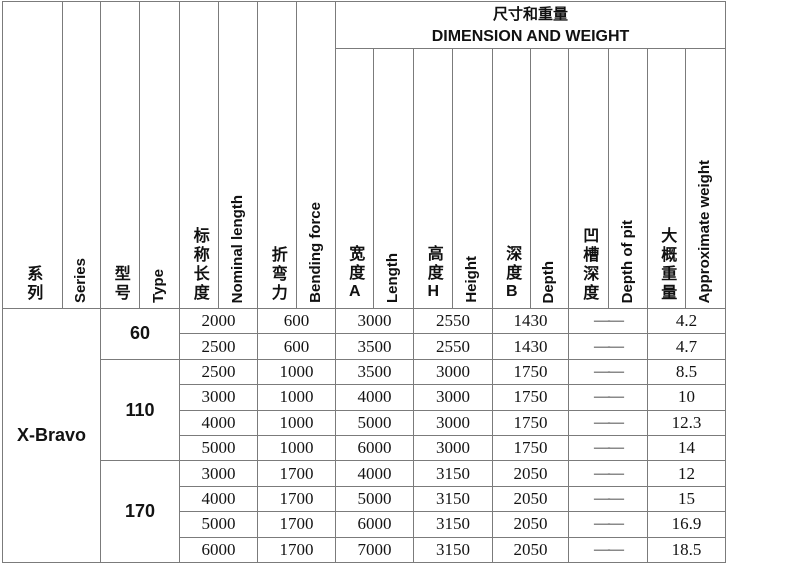 This screenshot has width=790, height=575. What do you see at coordinates (374, 448) in the screenshot?
I see `cell-width-a: 6000` at bounding box center [374, 448].